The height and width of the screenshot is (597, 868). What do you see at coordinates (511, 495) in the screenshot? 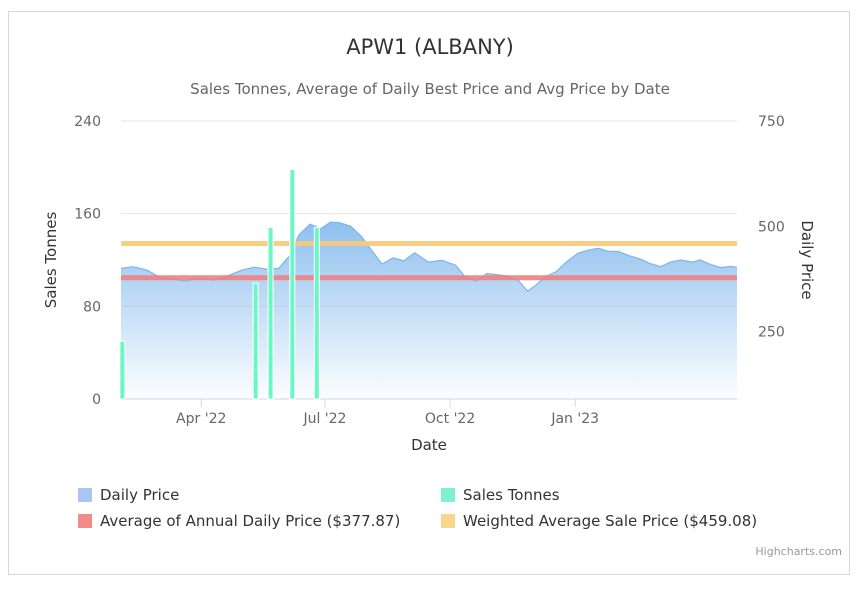
I see `legend-label: Sales Tonnes` at bounding box center [511, 495].